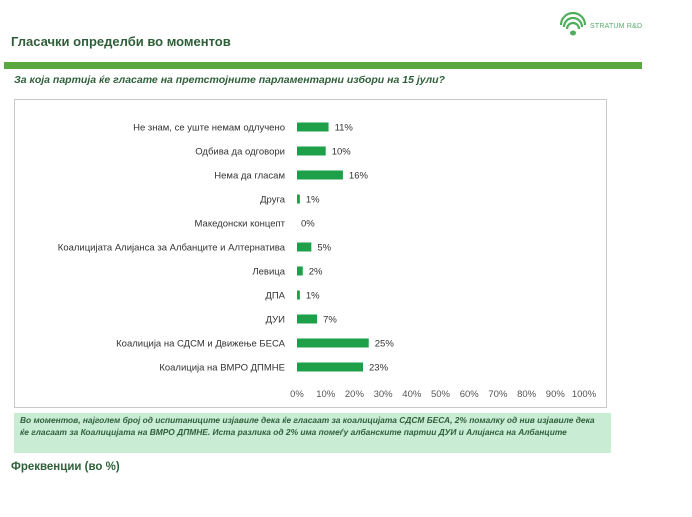 This screenshot has height=517, width=692. I want to click on value-label: 10%, so click(342, 152).